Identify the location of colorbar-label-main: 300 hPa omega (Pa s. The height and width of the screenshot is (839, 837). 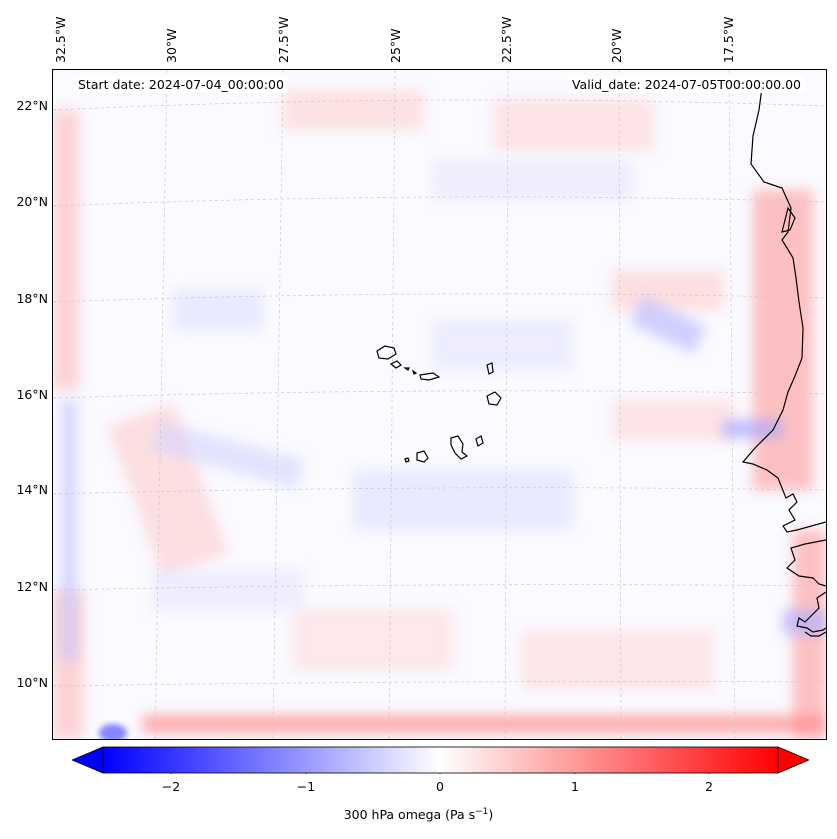
(409, 815).